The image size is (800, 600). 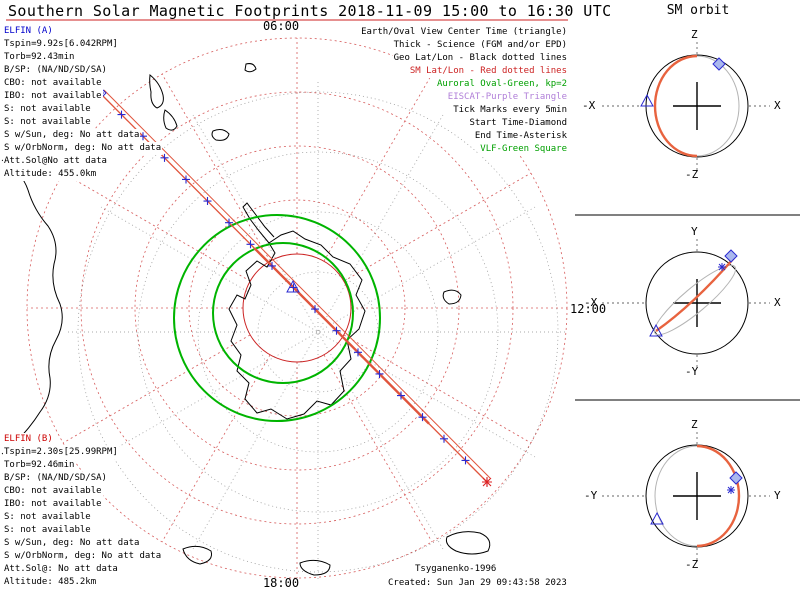 What do you see at coordinates (698, 10) in the screenshot?
I see `sm-orbit-title: SM orbit` at bounding box center [698, 10].